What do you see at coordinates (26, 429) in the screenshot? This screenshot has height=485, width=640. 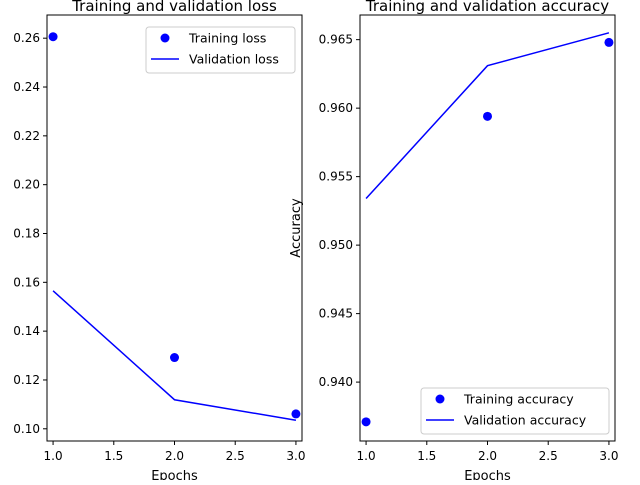 I see `y-tick-label: 0.10` at bounding box center [26, 429].